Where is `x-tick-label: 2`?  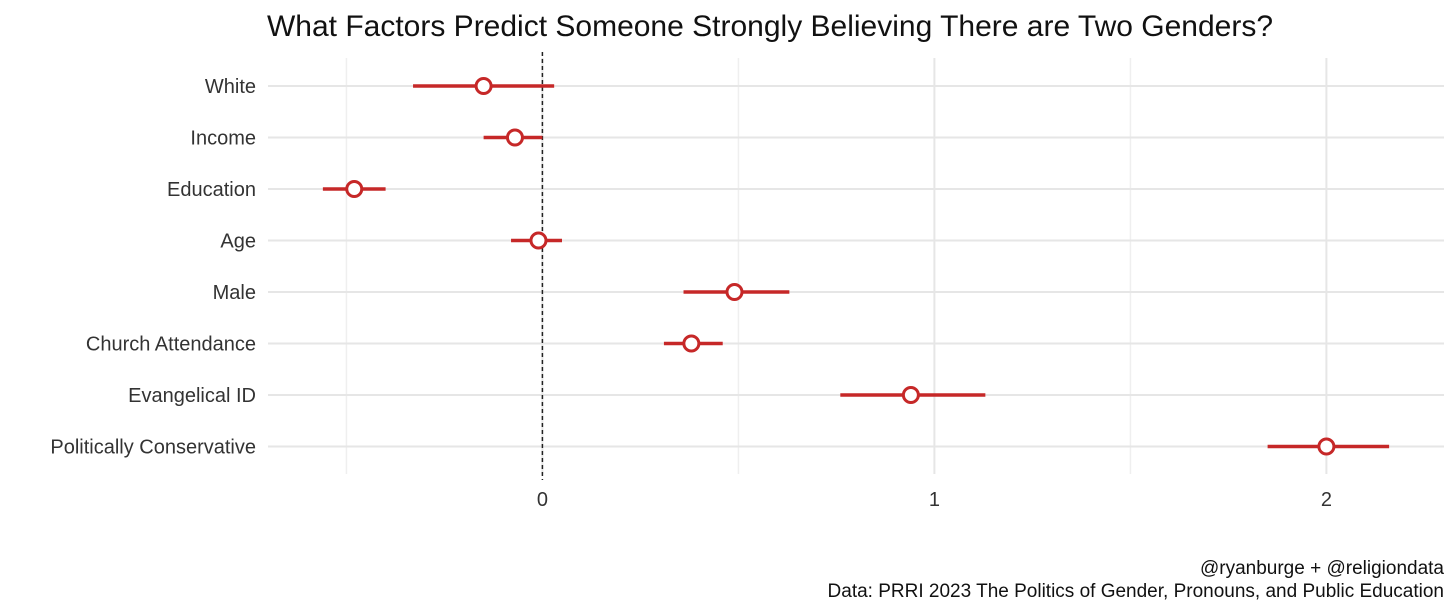
x-tick-label: 2 is located at coordinates (1326, 500).